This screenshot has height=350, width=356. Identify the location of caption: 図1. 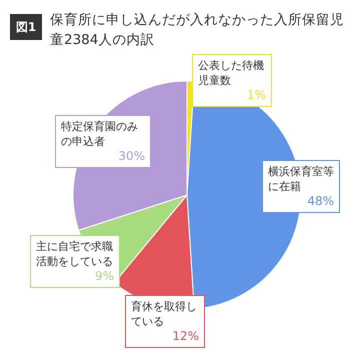
(26, 27).